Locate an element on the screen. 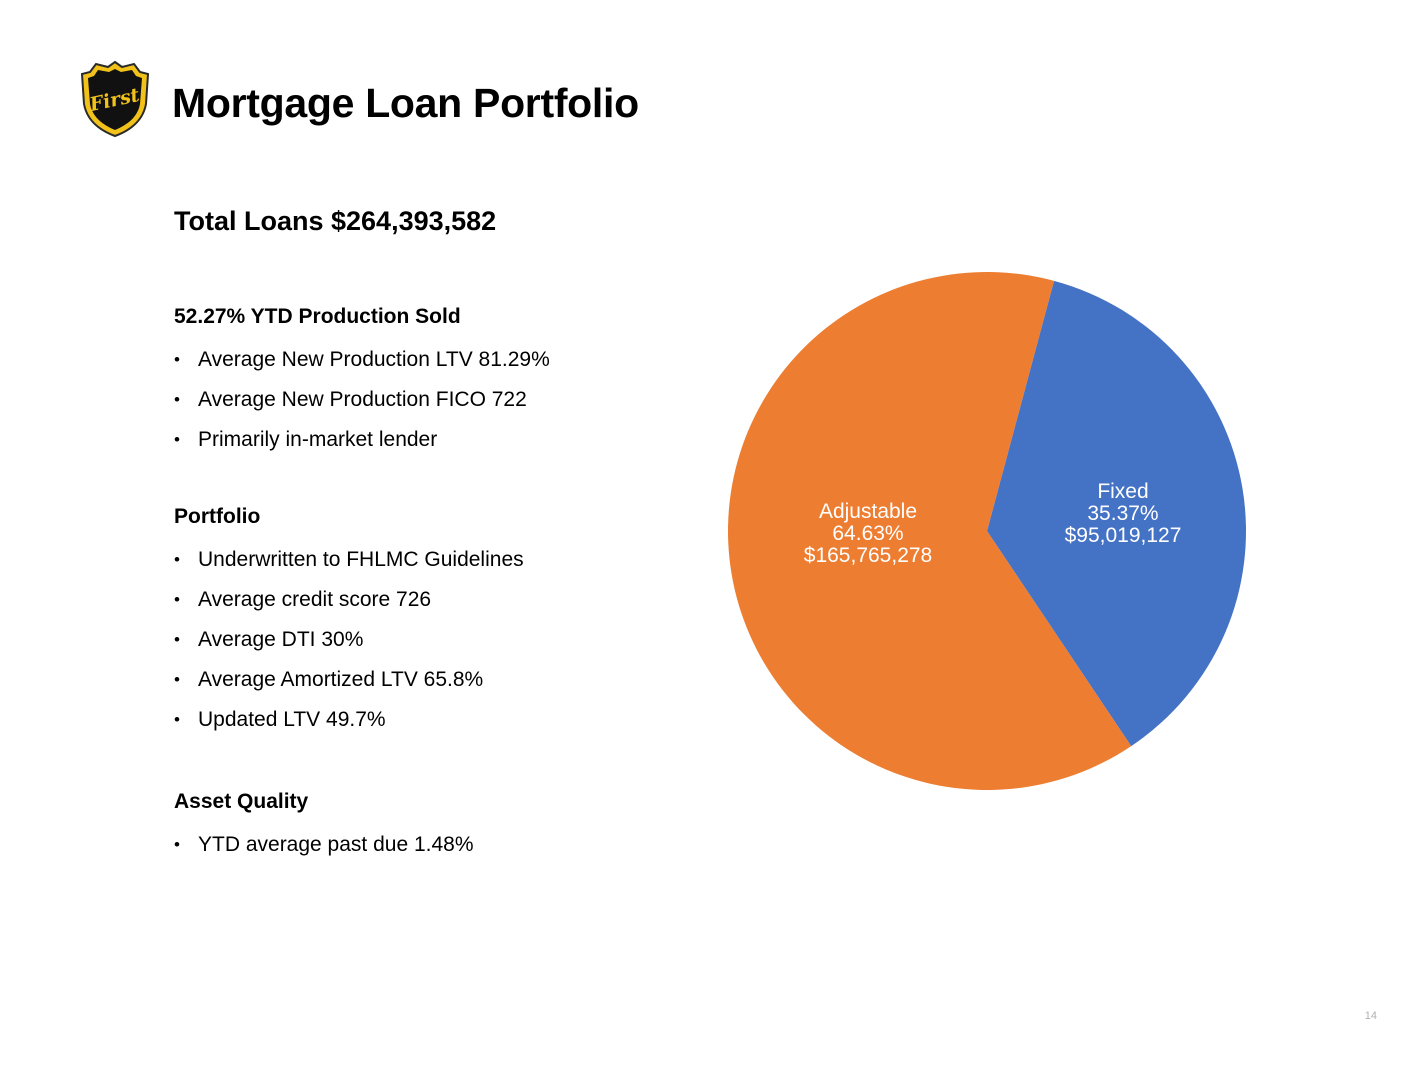 Image resolution: width=1421 pixels, height=1066 pixels. list-item: Average New Production LTV 81.29% is located at coordinates (362, 360).